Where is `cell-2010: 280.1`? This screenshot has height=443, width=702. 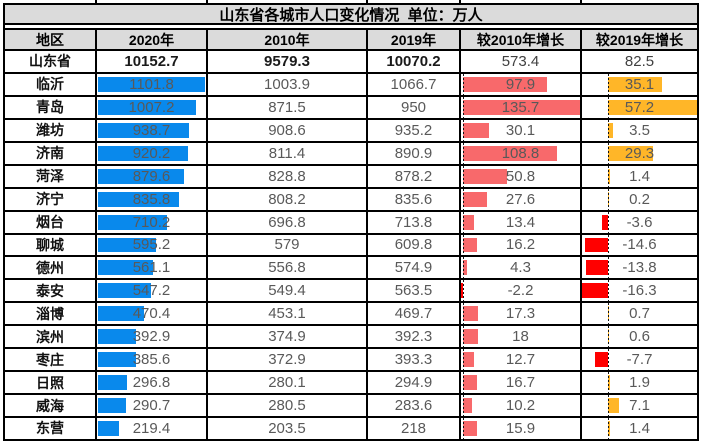
cell-2010: 280.1 is located at coordinates (288, 383).